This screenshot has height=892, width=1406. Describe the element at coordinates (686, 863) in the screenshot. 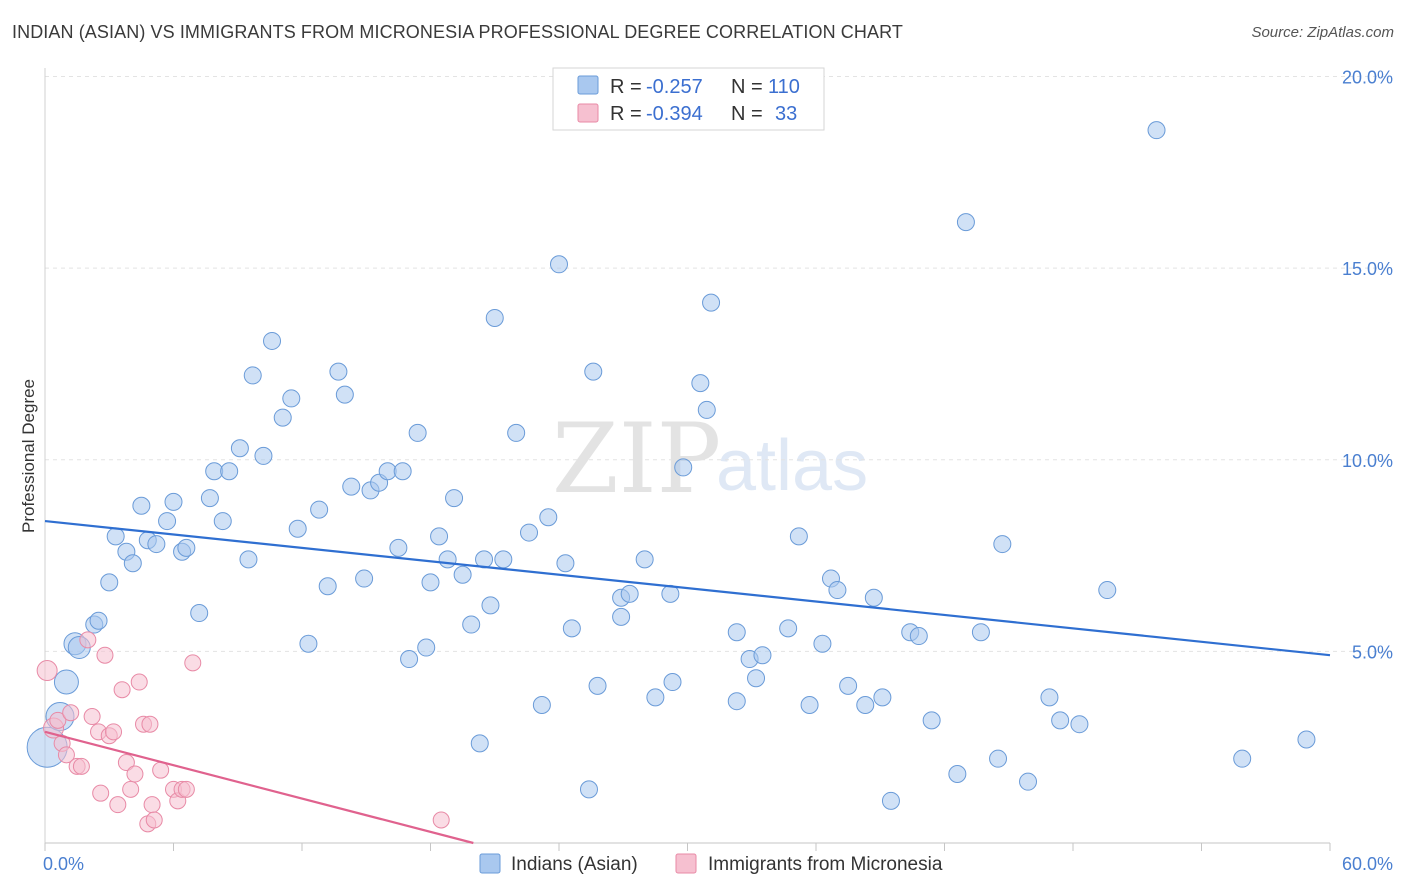

I see `series-legend-swatch-pink` at that location.